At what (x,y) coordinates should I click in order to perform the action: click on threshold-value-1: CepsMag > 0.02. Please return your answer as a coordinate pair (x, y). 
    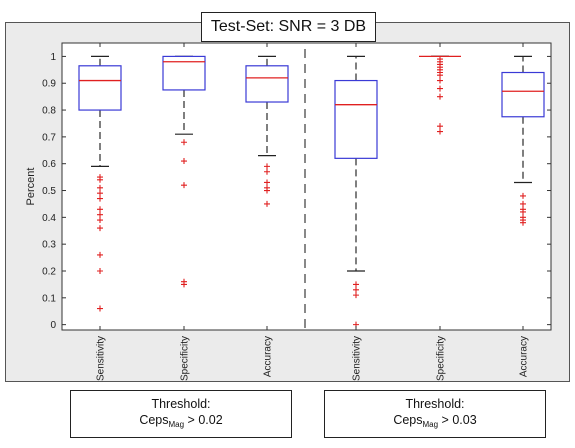
    Looking at the image, I should click on (181, 420).